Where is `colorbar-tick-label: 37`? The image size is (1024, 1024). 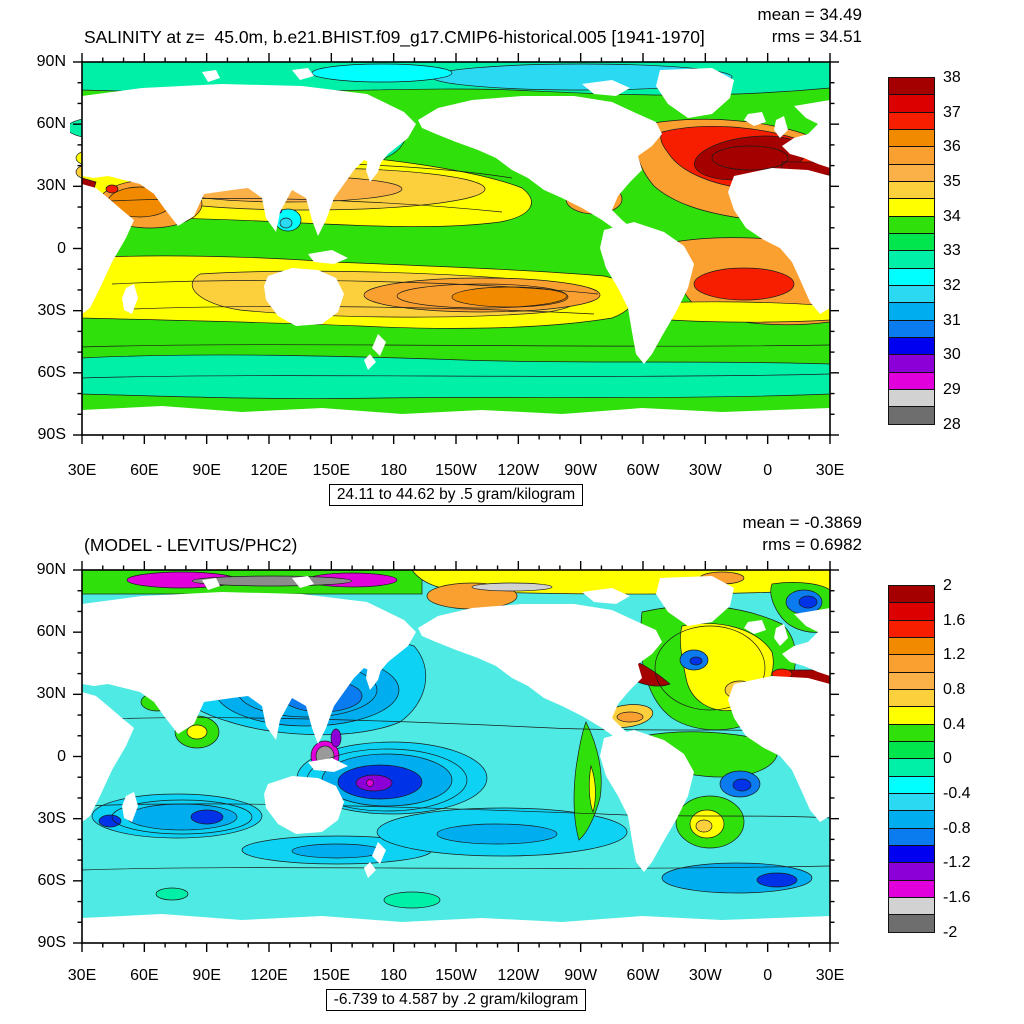 colorbar-tick-label: 37 is located at coordinates (952, 112).